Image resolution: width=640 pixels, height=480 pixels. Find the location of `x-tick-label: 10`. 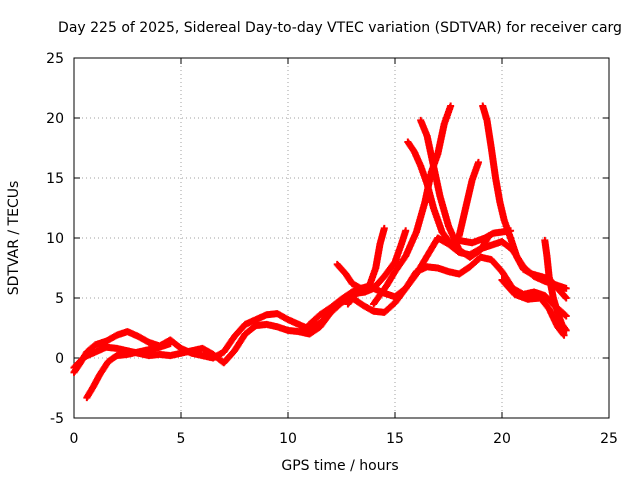

x-tick-label: 10 is located at coordinates (288, 439).